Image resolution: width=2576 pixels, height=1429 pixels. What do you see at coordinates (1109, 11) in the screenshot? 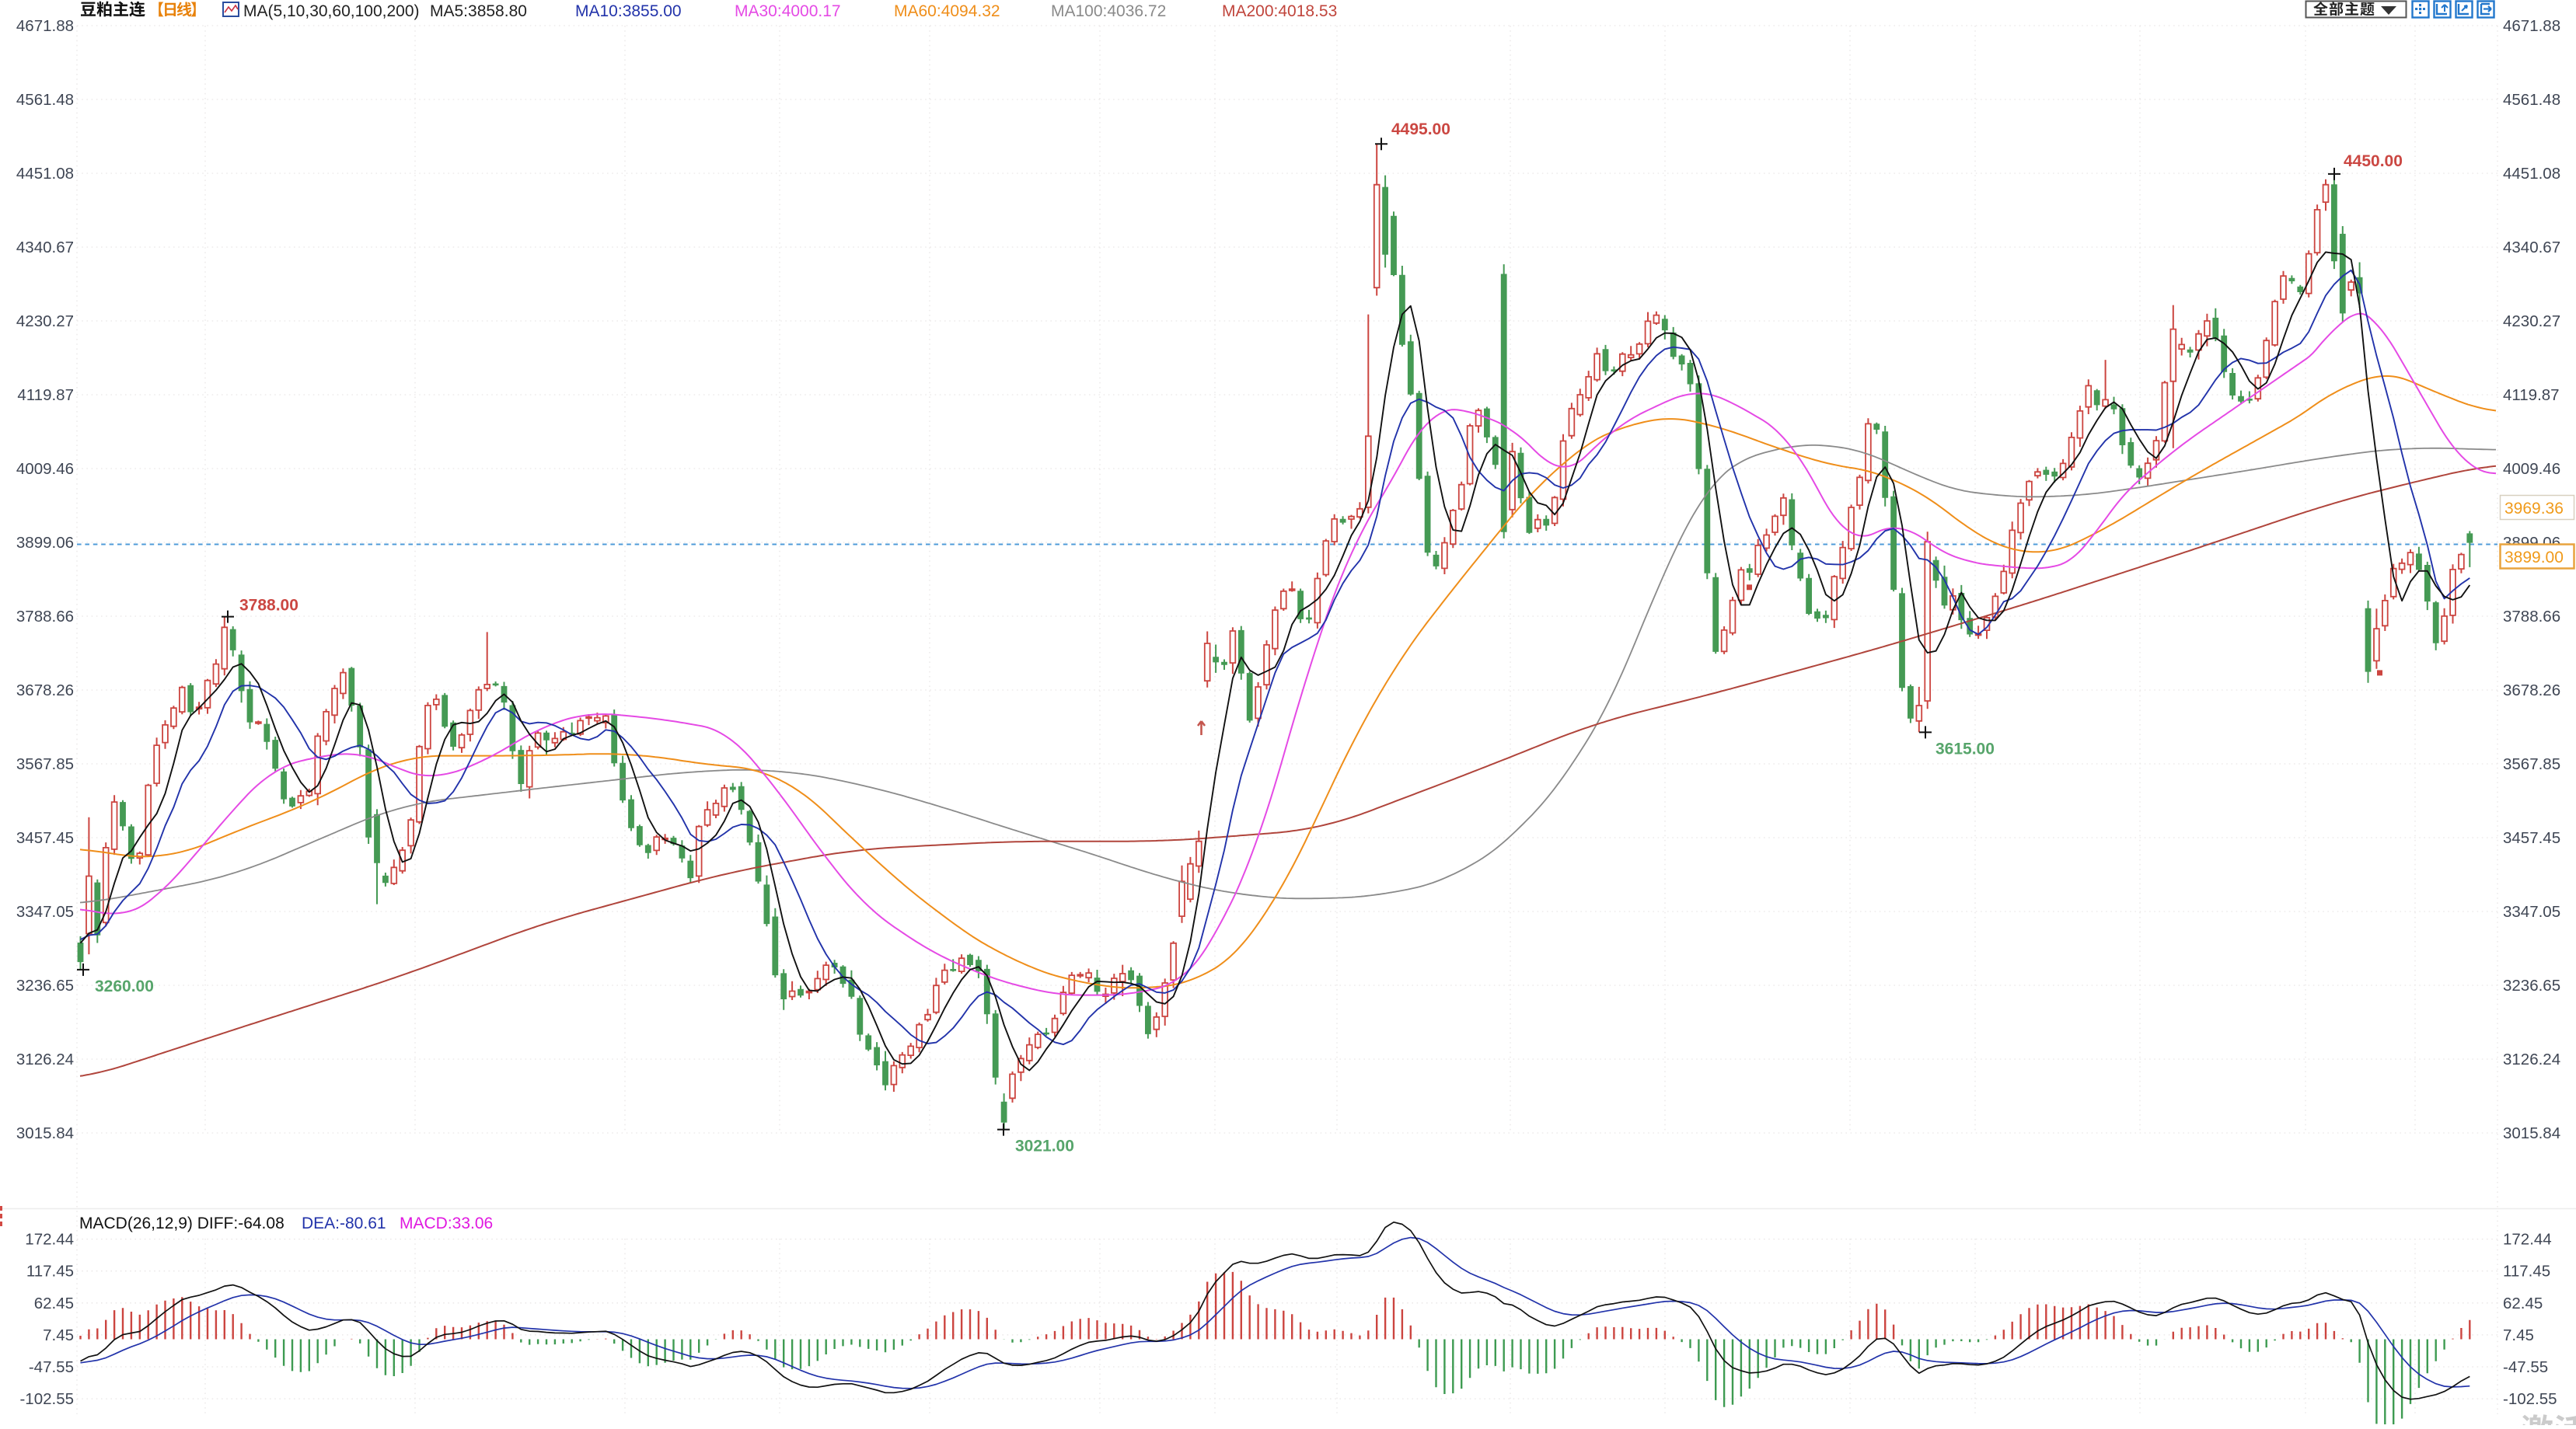
I see `svg-text: MA100:4036.72` at bounding box center [1109, 11].